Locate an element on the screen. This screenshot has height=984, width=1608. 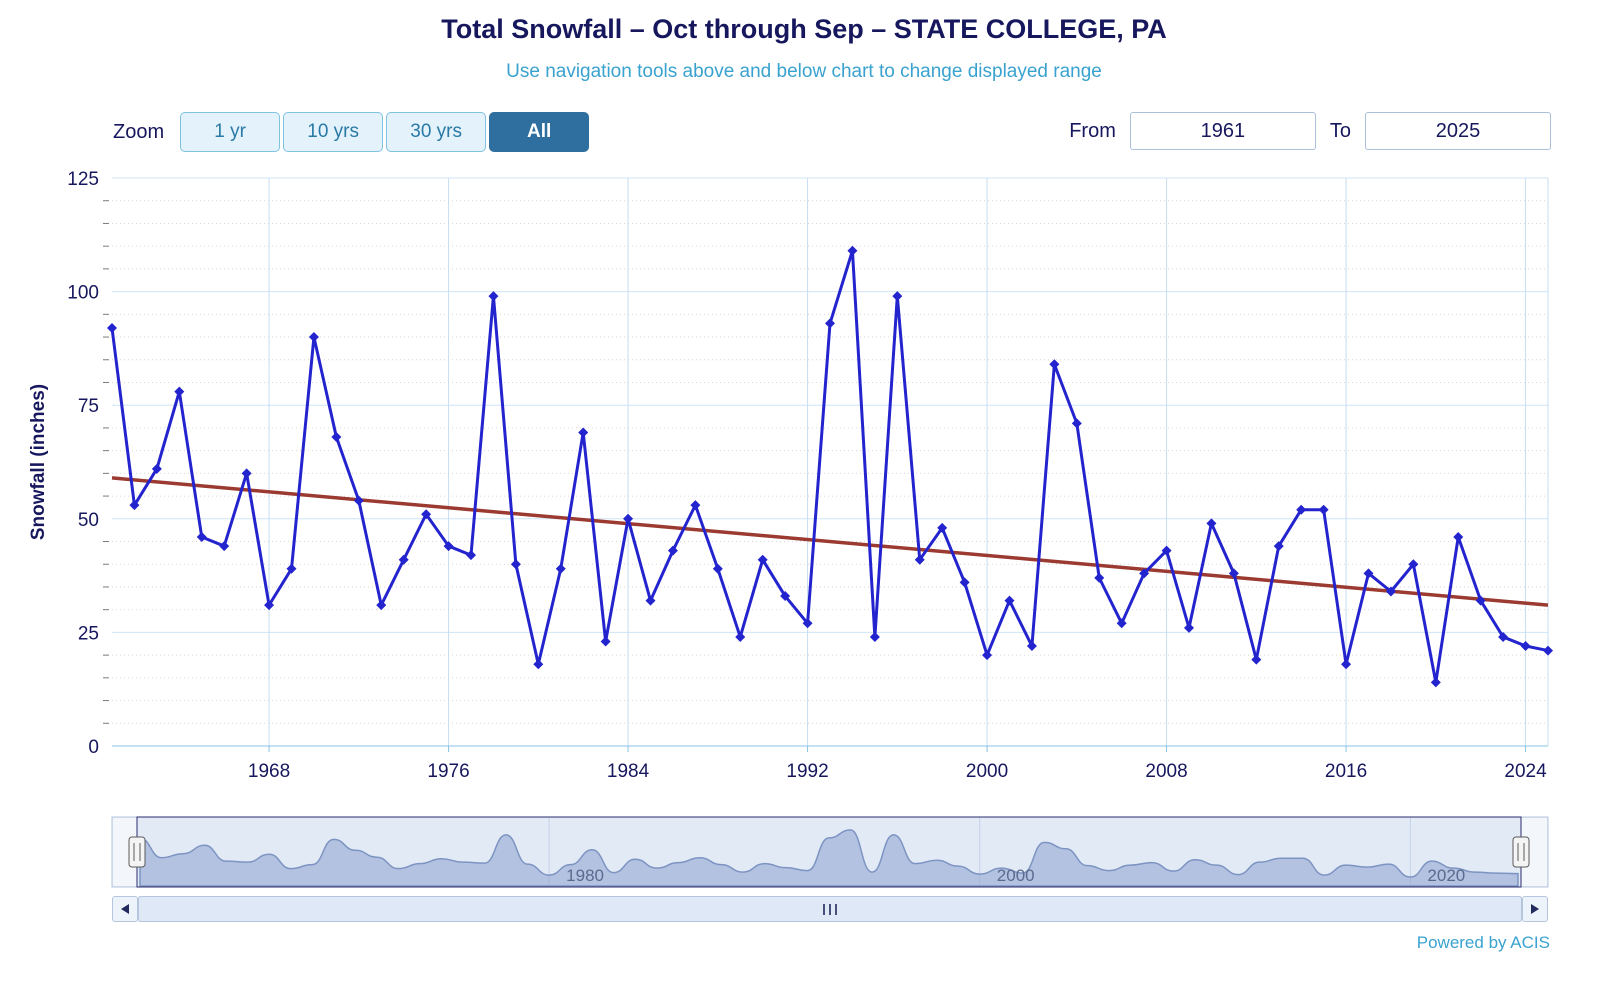
right-arrow-icon is located at coordinates (1535, 909).